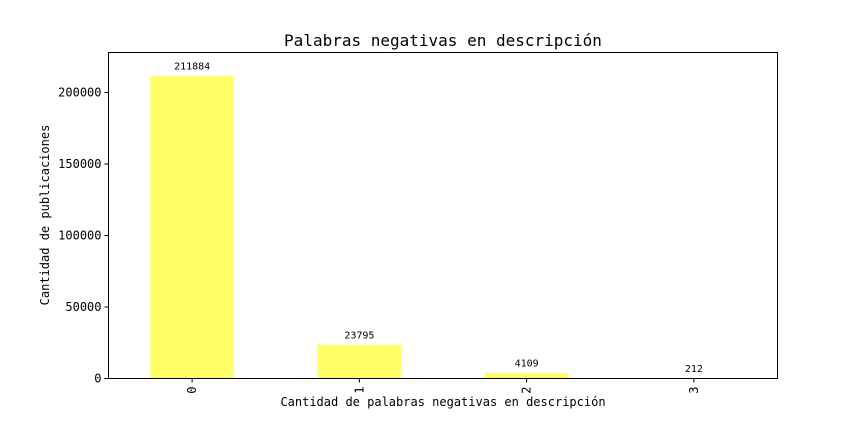 This screenshot has height=432, width=864. Describe the element at coordinates (359, 390) in the screenshot. I see `x-tick-label-1: 1` at that location.